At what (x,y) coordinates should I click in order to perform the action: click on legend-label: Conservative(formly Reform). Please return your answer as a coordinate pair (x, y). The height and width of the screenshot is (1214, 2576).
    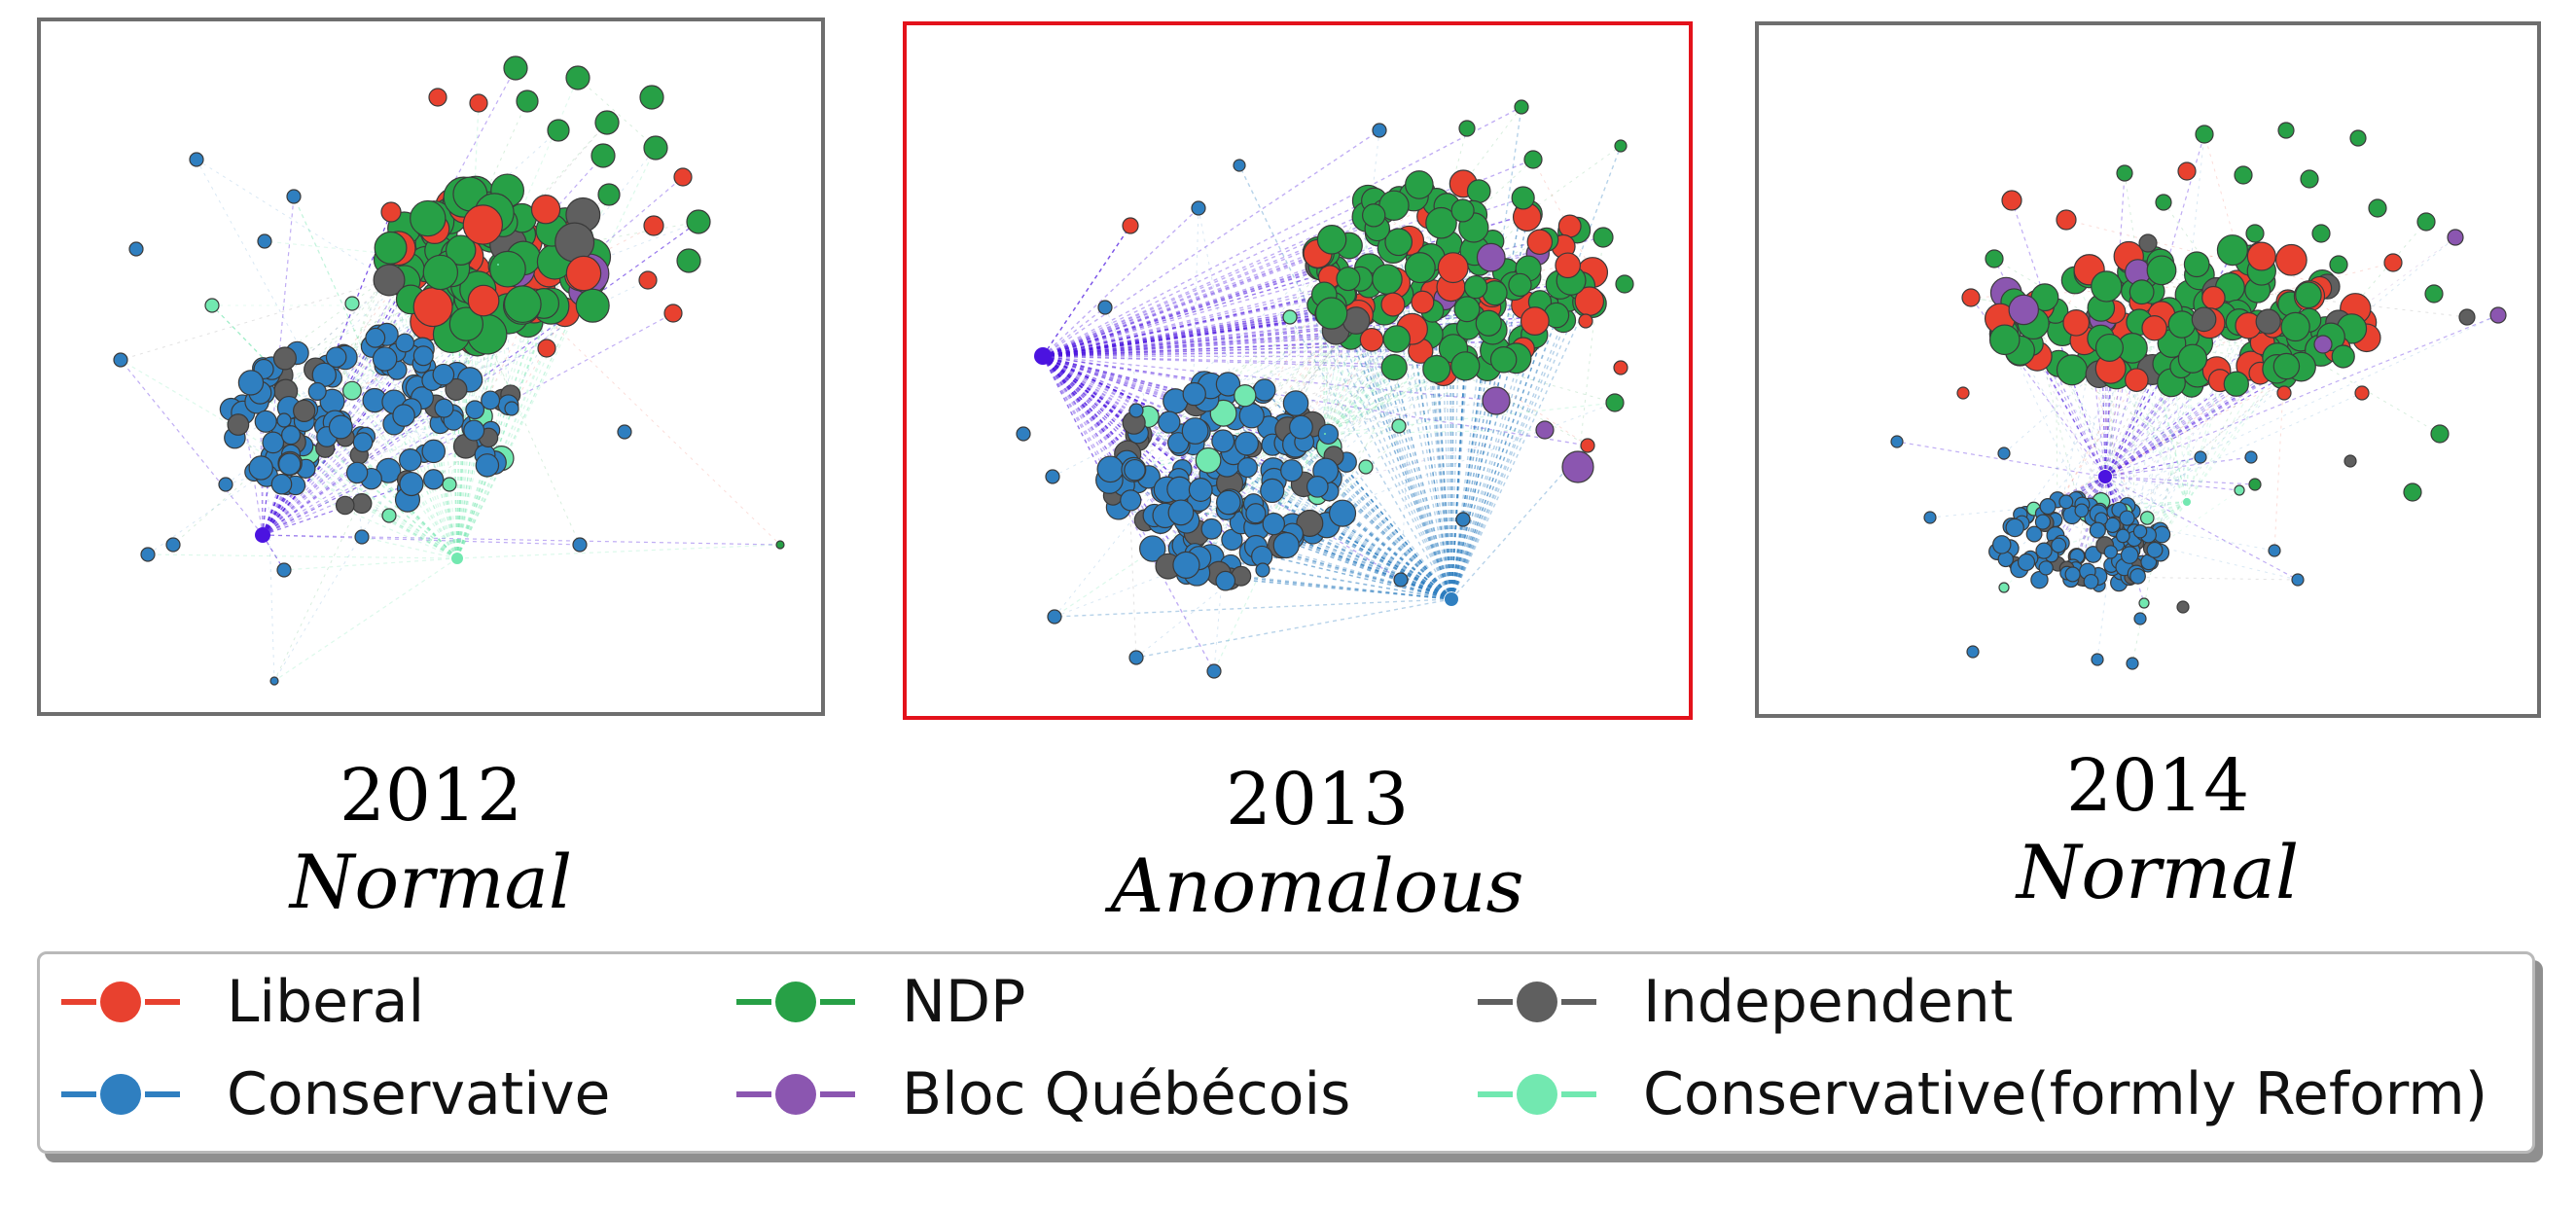
    Looking at the image, I should click on (2065, 1094).